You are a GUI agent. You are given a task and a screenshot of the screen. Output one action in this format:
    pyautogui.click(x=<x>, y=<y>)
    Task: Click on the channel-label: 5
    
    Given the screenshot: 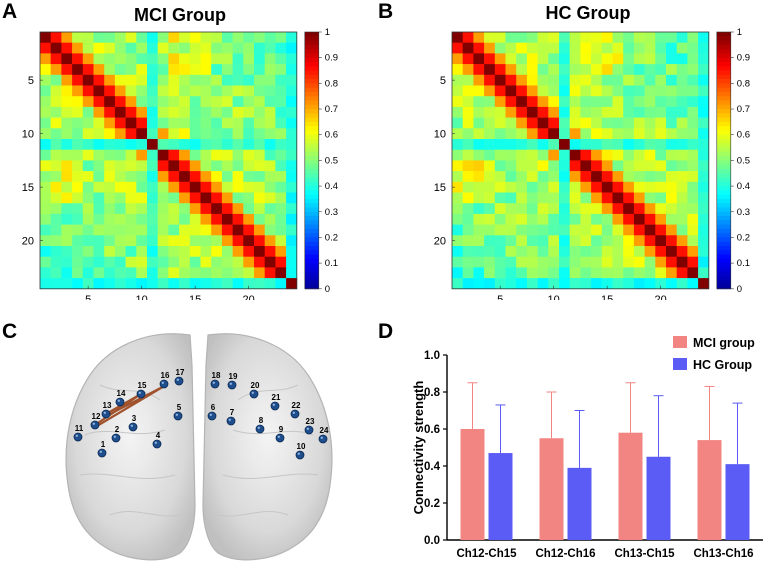 What is the action you would take?
    pyautogui.click(x=179, y=407)
    